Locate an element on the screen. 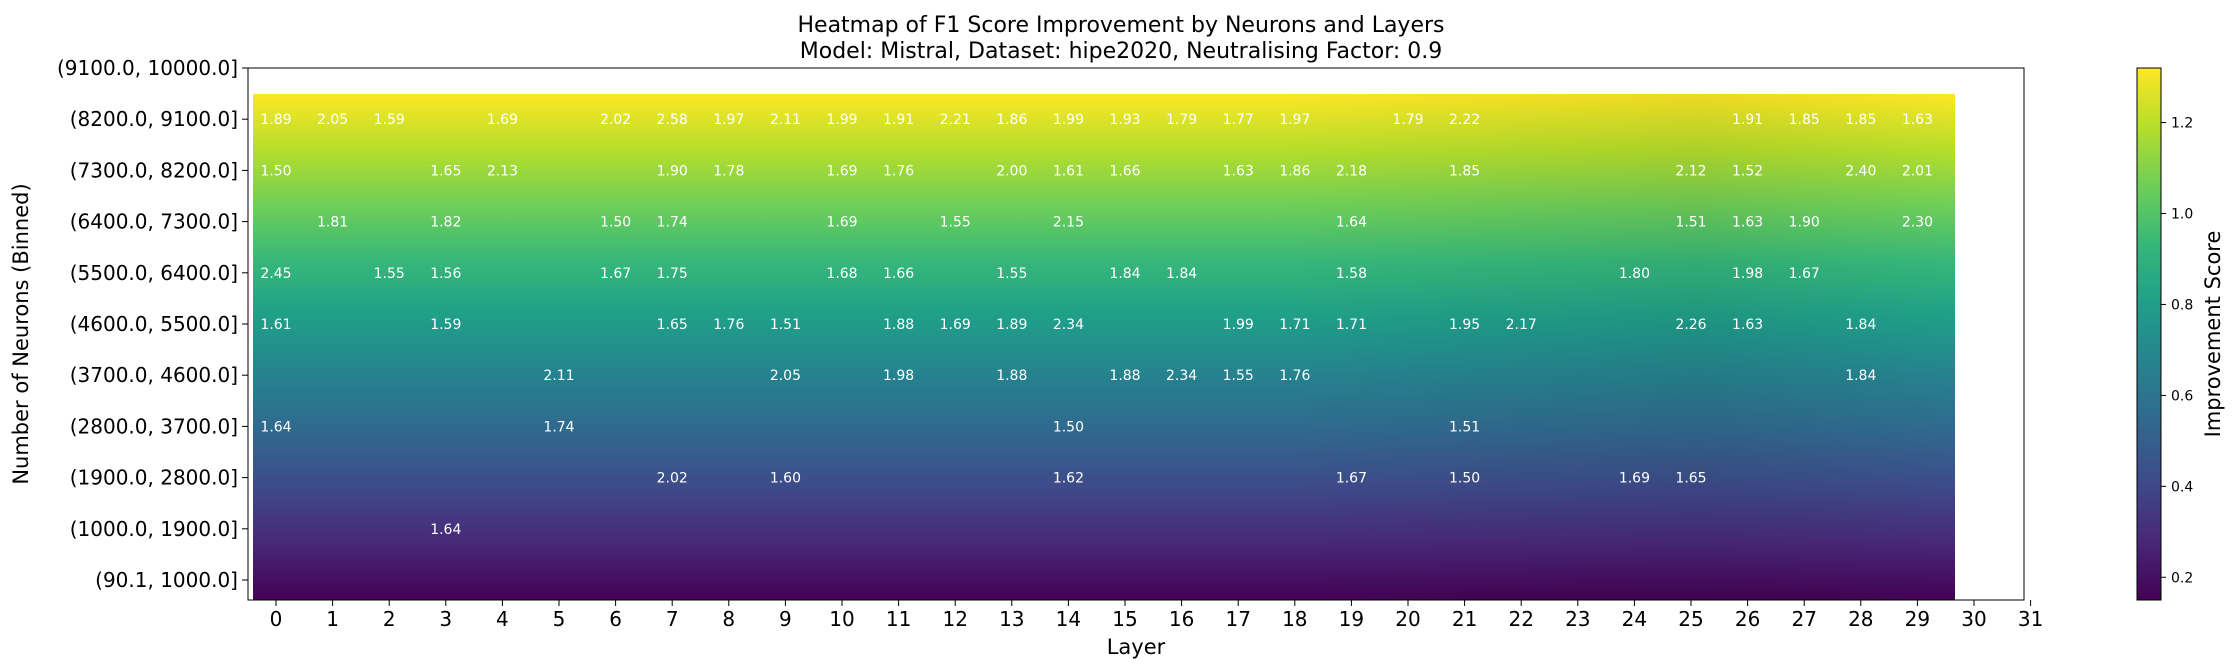  cell-value-label: 1.52 is located at coordinates (1747, 171).